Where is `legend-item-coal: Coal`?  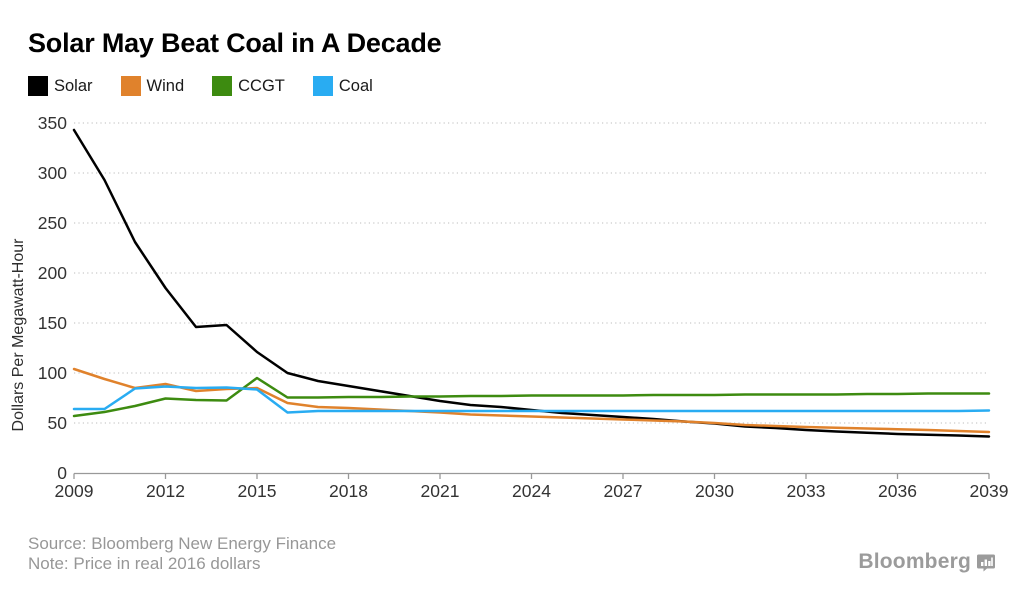 legend-item-coal: Coal is located at coordinates (342, 86).